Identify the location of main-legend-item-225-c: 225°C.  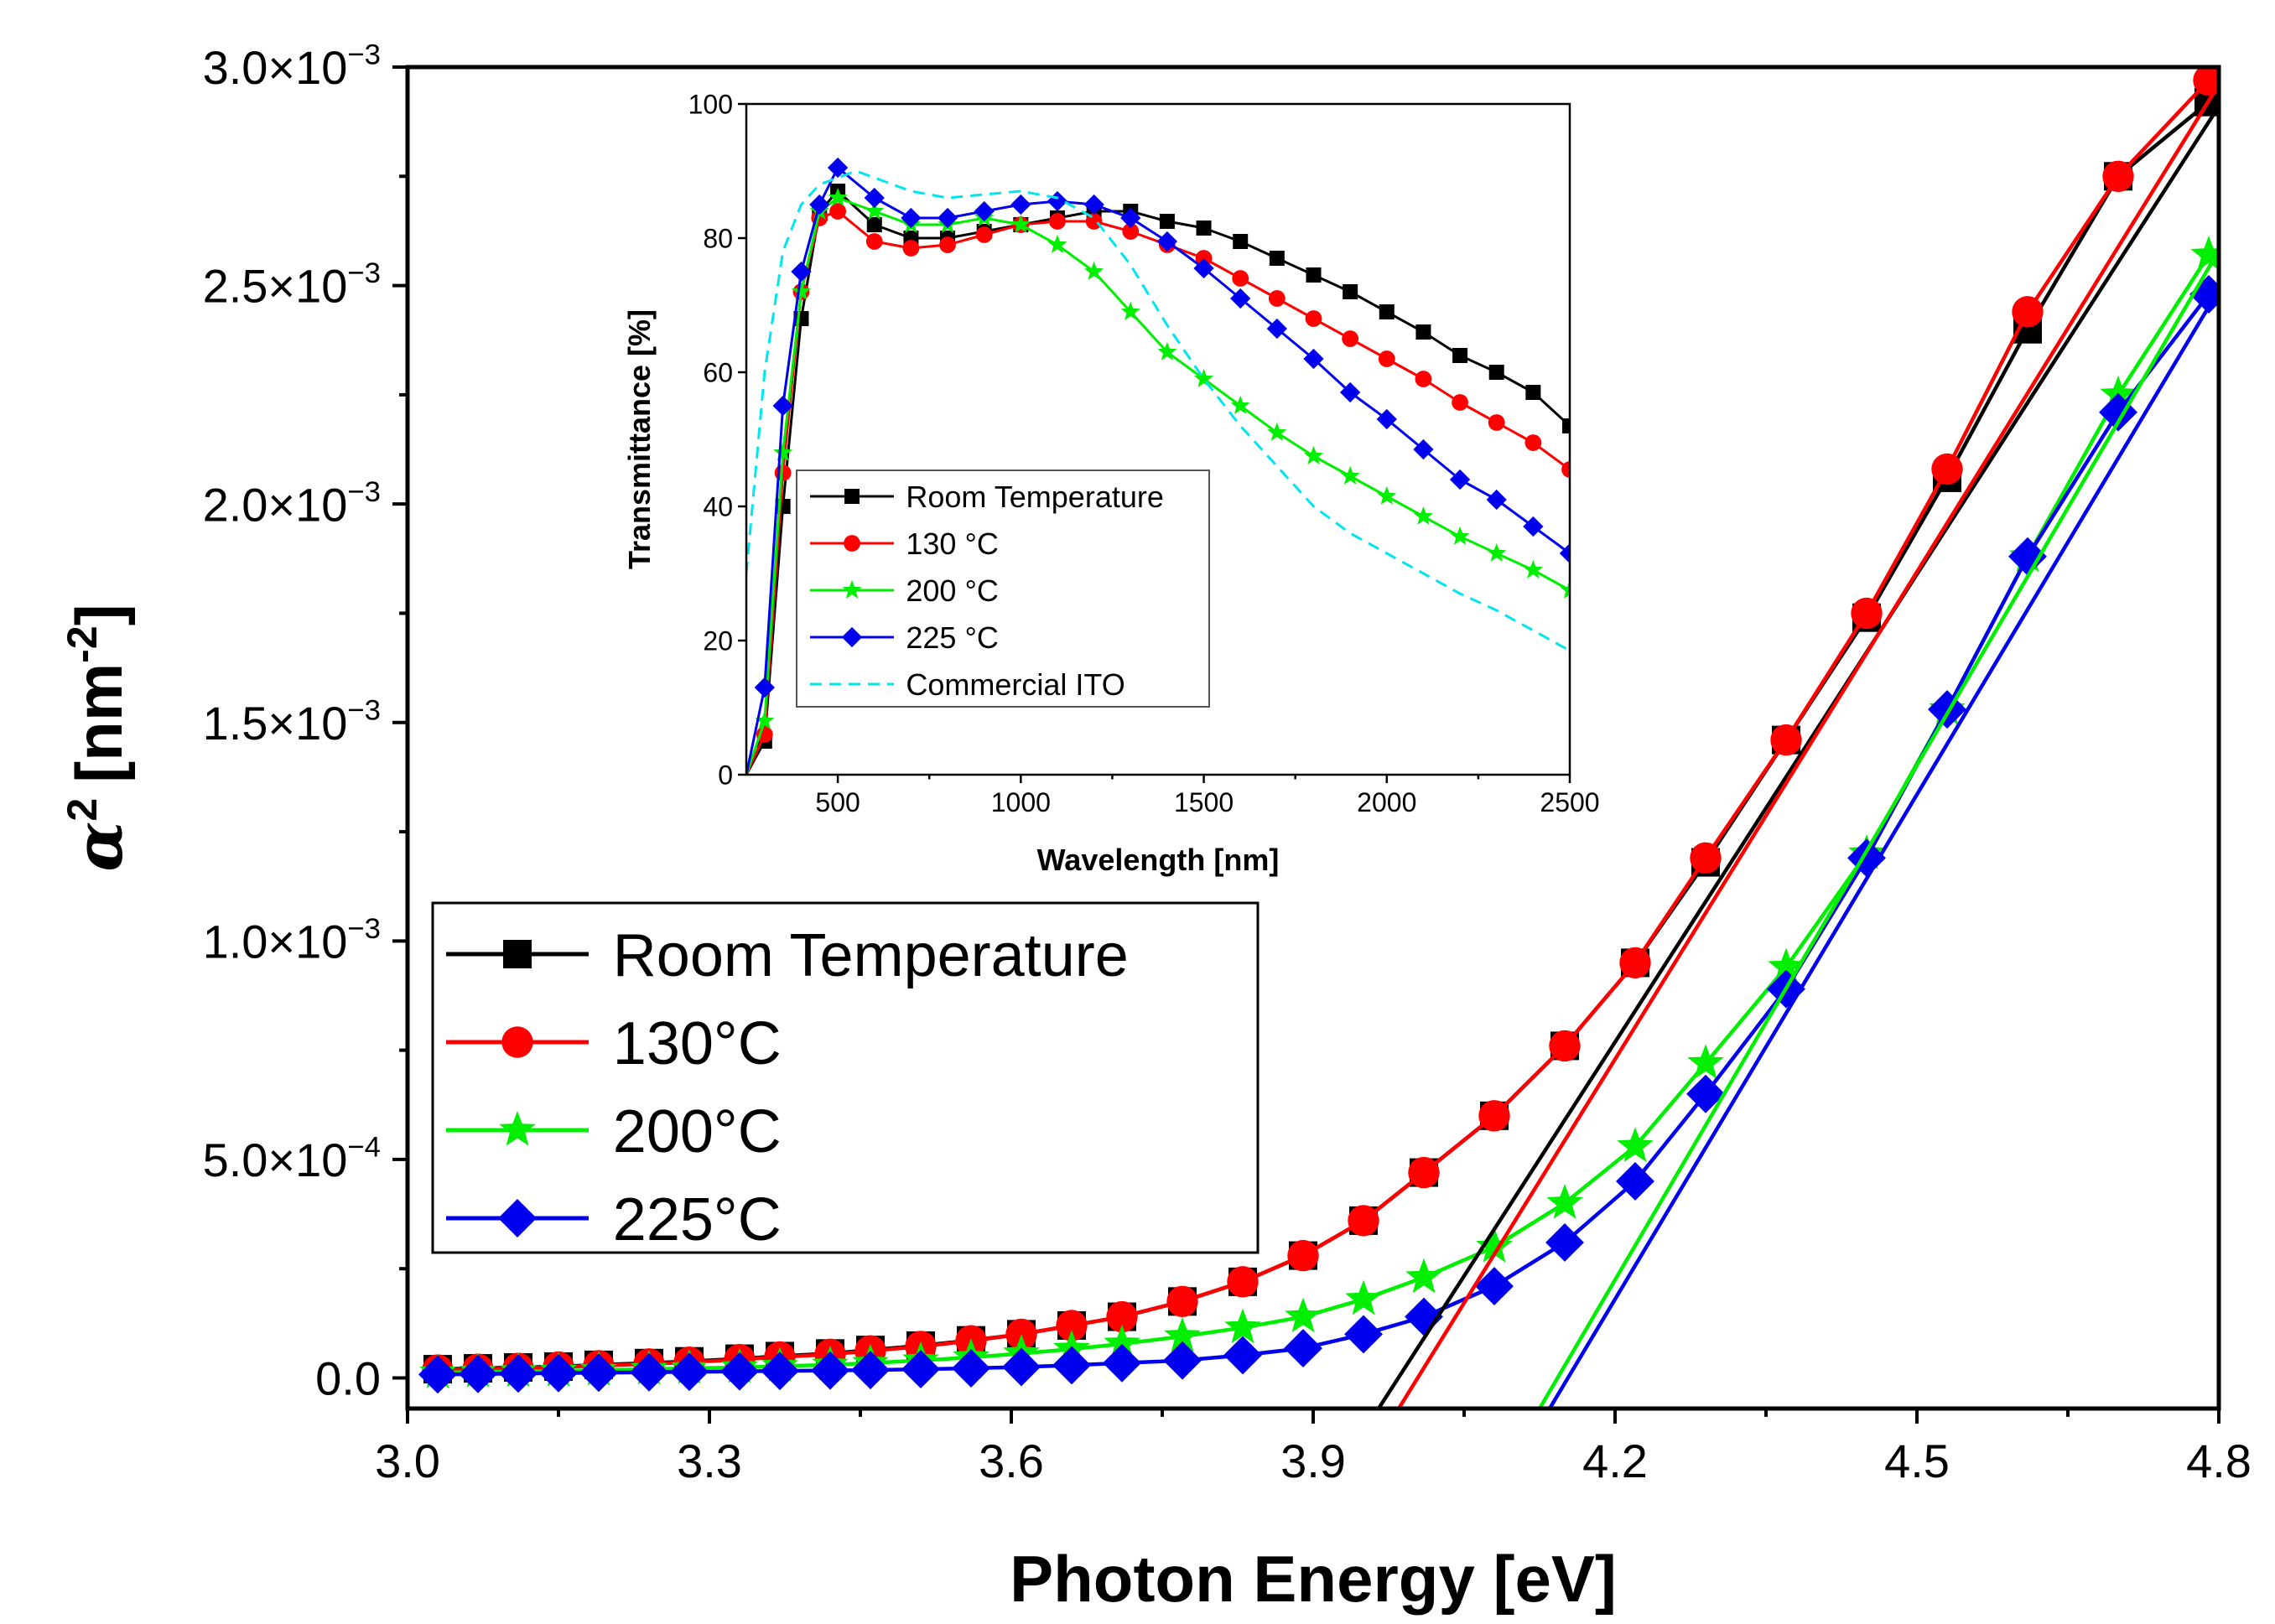
(614, 1219).